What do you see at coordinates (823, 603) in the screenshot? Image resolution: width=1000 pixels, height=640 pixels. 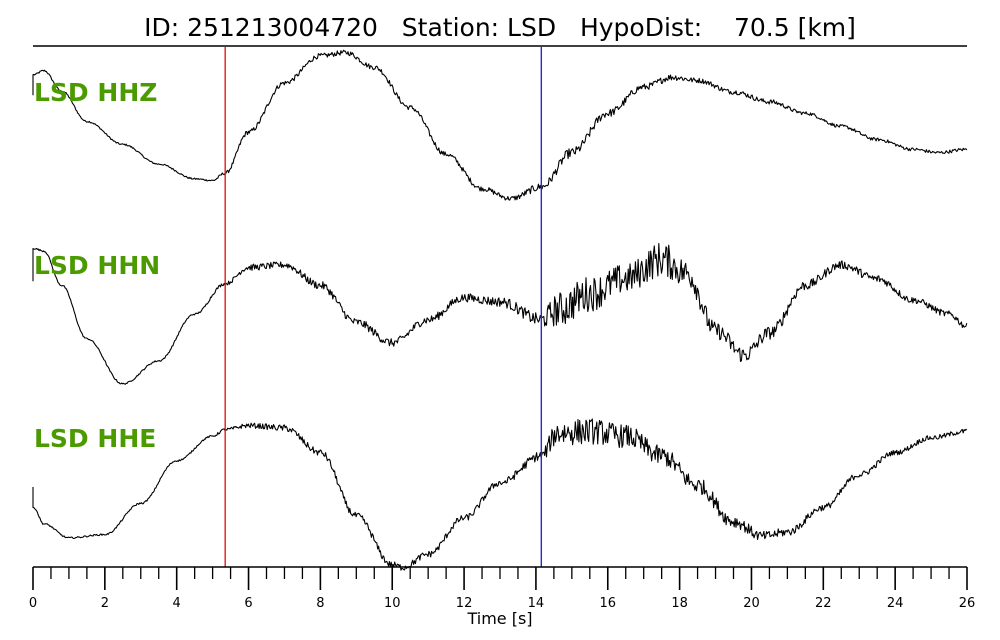 I see `tick-label: 22` at bounding box center [823, 603].